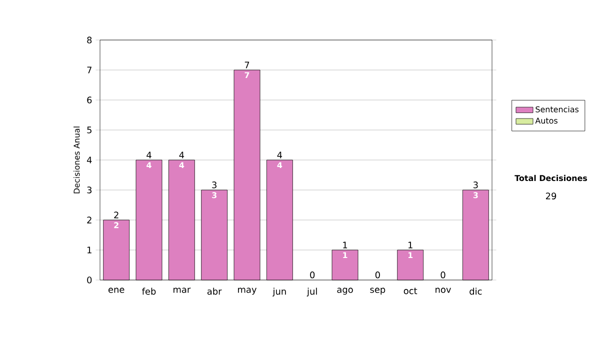 The image size is (600, 340). Describe the element at coordinates (551, 196) in the screenshot. I see `text: 29` at that location.